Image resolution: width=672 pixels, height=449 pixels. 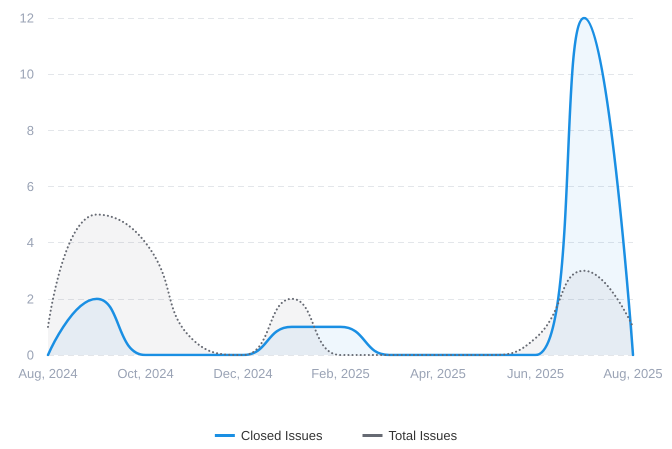 What do you see at coordinates (27, 74) in the screenshot?
I see `y-tick-label: 10` at bounding box center [27, 74].